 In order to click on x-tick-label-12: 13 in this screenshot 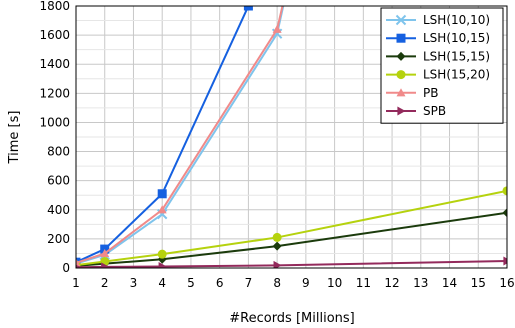, I will do `click(420, 283)`.